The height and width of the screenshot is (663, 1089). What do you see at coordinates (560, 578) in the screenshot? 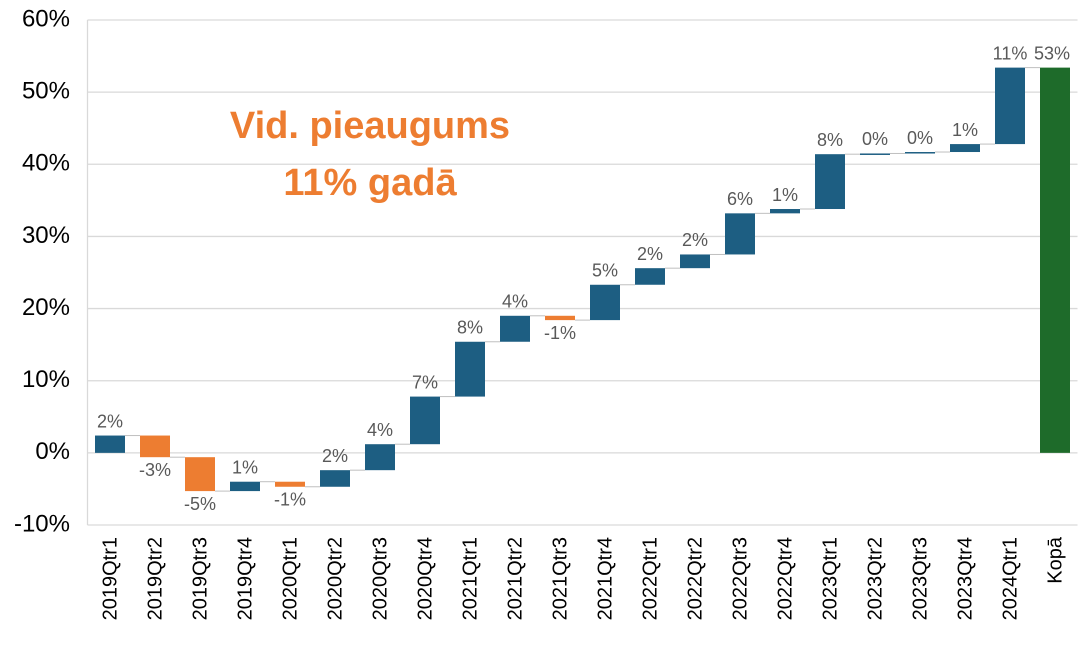
I see `x-tick-label: 2021Qtr3` at bounding box center [560, 578].